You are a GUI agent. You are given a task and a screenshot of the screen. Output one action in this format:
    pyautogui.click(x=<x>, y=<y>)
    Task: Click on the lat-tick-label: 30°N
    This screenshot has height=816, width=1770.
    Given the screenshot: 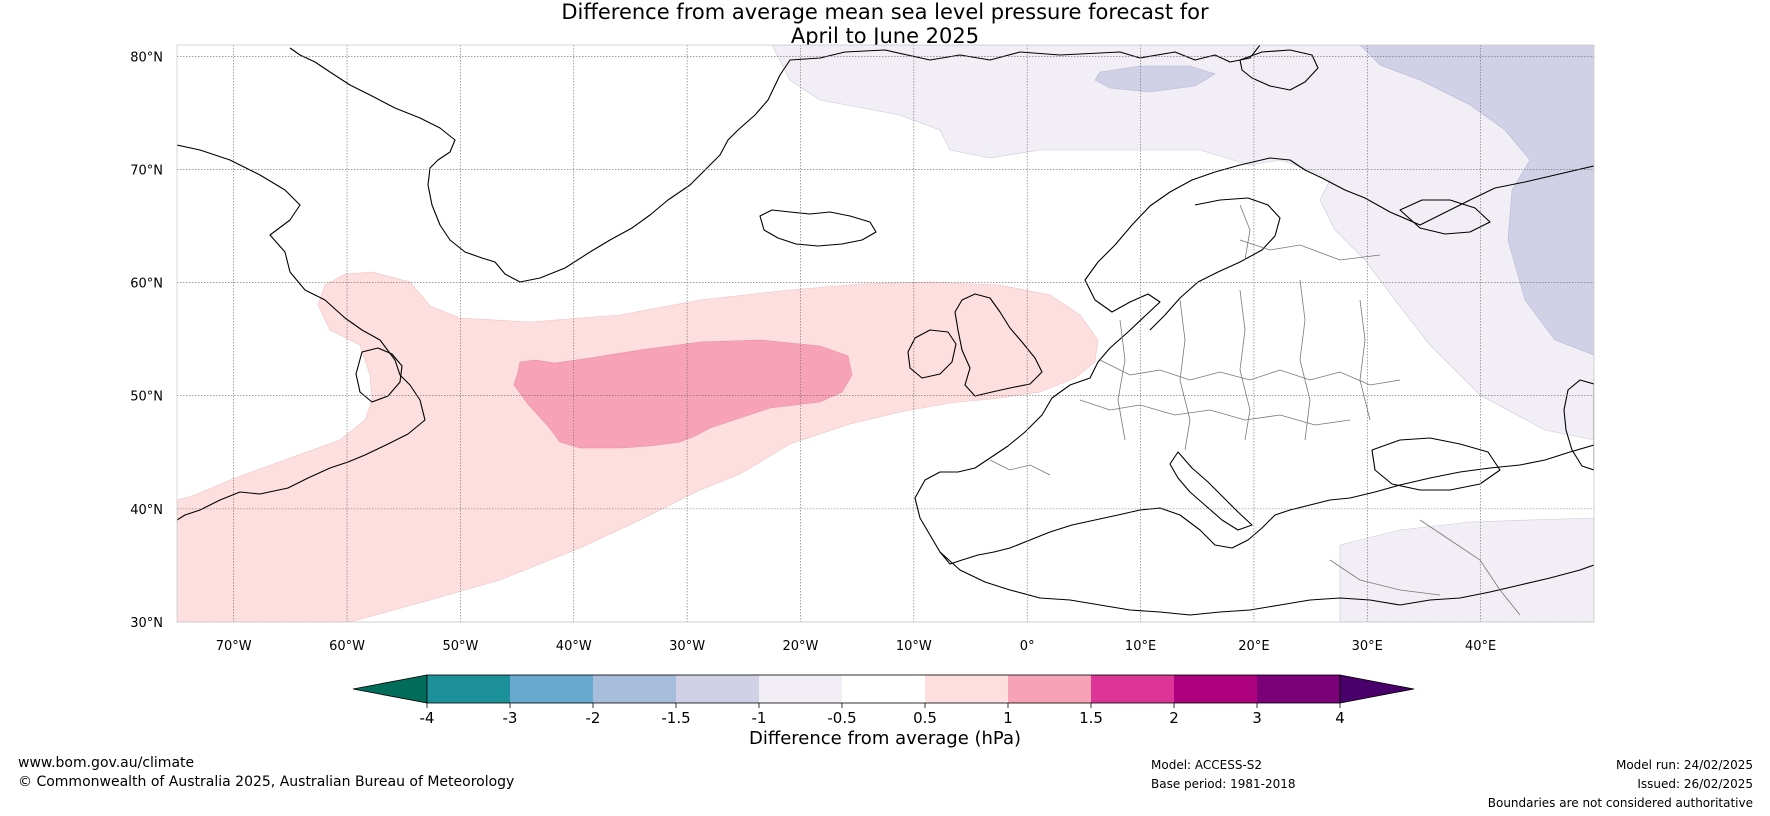 What is the action you would take?
    pyautogui.click(x=146, y=623)
    